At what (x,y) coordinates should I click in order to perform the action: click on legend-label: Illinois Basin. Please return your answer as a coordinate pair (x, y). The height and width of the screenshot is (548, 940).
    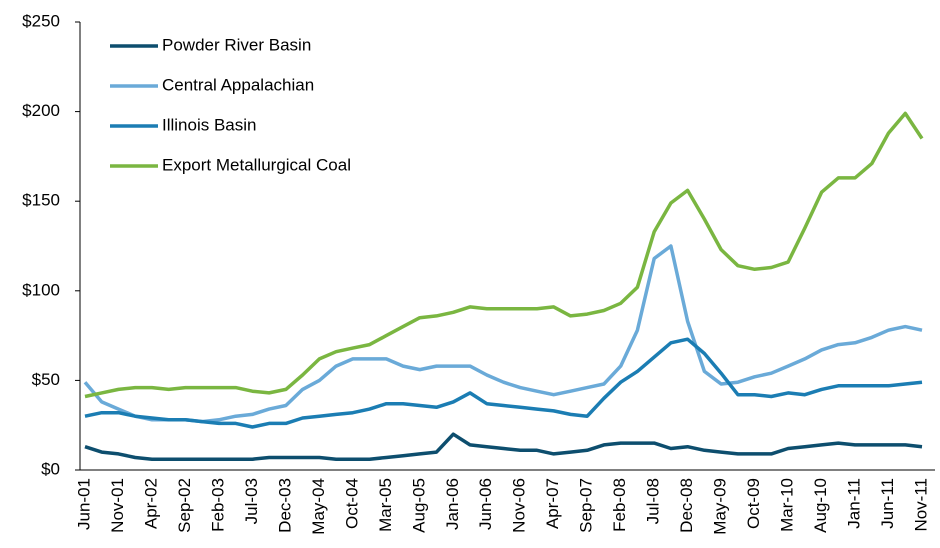
    Looking at the image, I should click on (209, 124).